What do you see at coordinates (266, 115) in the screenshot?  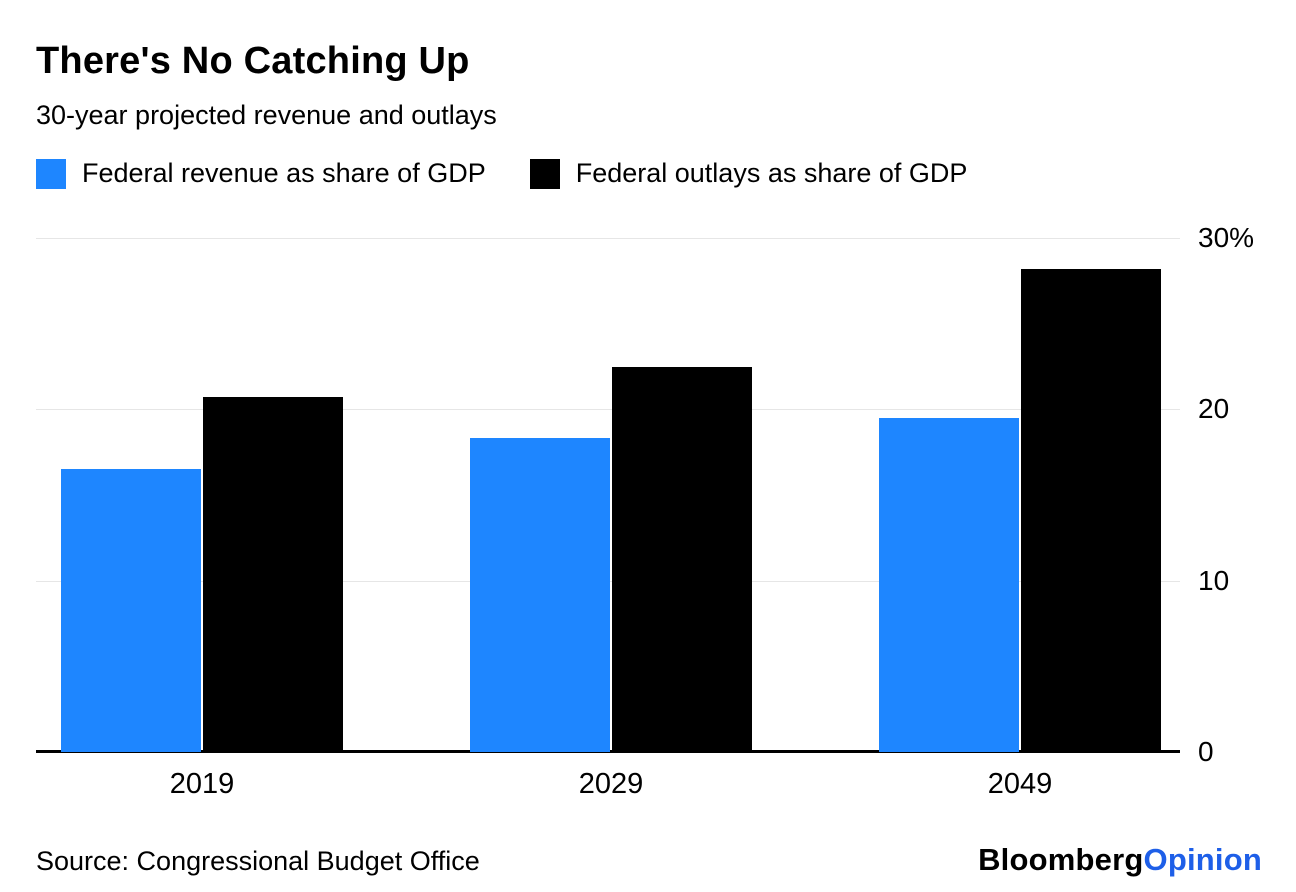 I see `chart-subtitle: 30-year projected revenue and outlays` at bounding box center [266, 115].